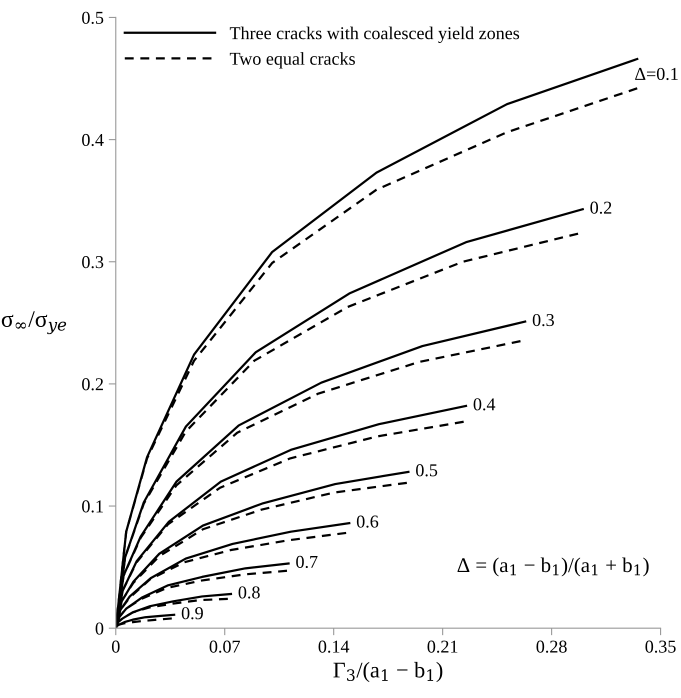 The image size is (681, 698). I want to click on annotation: 0.8, so click(249, 592).